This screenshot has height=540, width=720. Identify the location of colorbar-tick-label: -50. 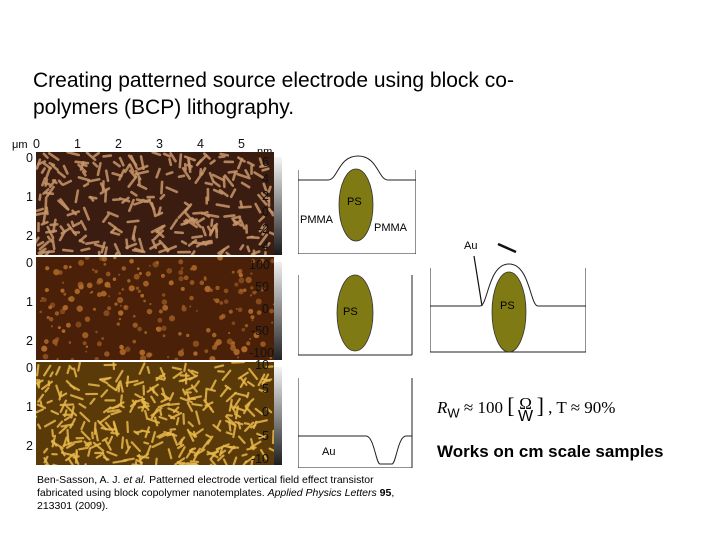
(259, 331).